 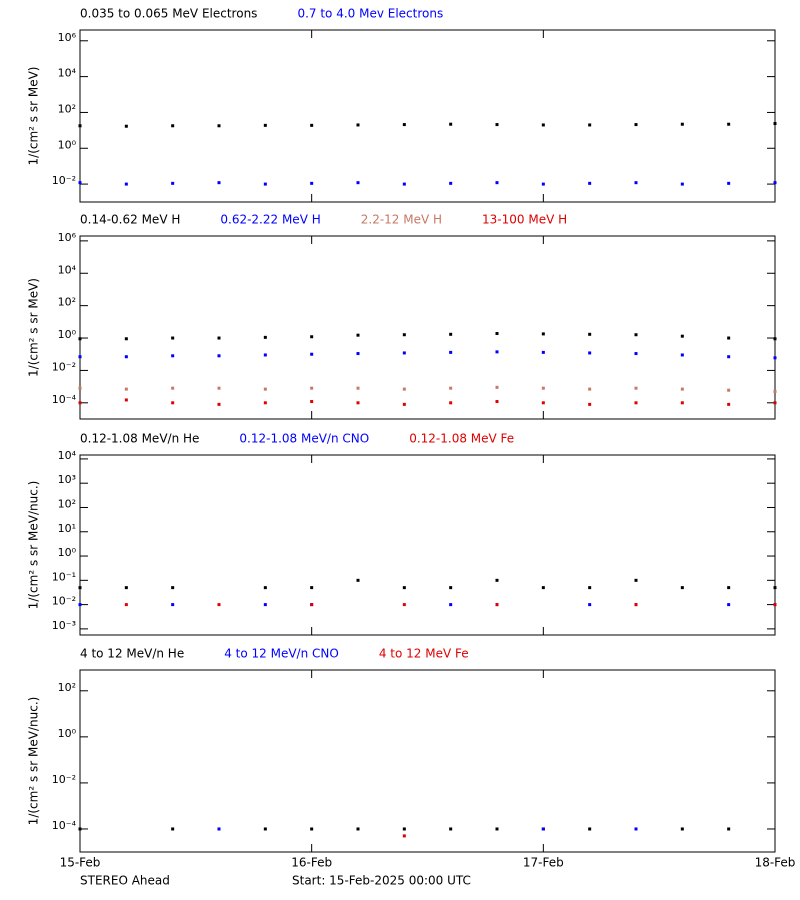 I want to click on y-tick-label: 10⁻³, so click(x=64, y=625).